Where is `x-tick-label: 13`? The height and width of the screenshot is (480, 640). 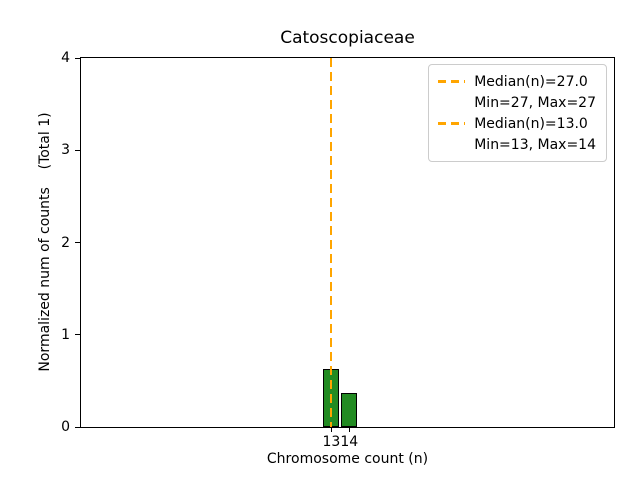
x-tick-label: 13 is located at coordinates (331, 442).